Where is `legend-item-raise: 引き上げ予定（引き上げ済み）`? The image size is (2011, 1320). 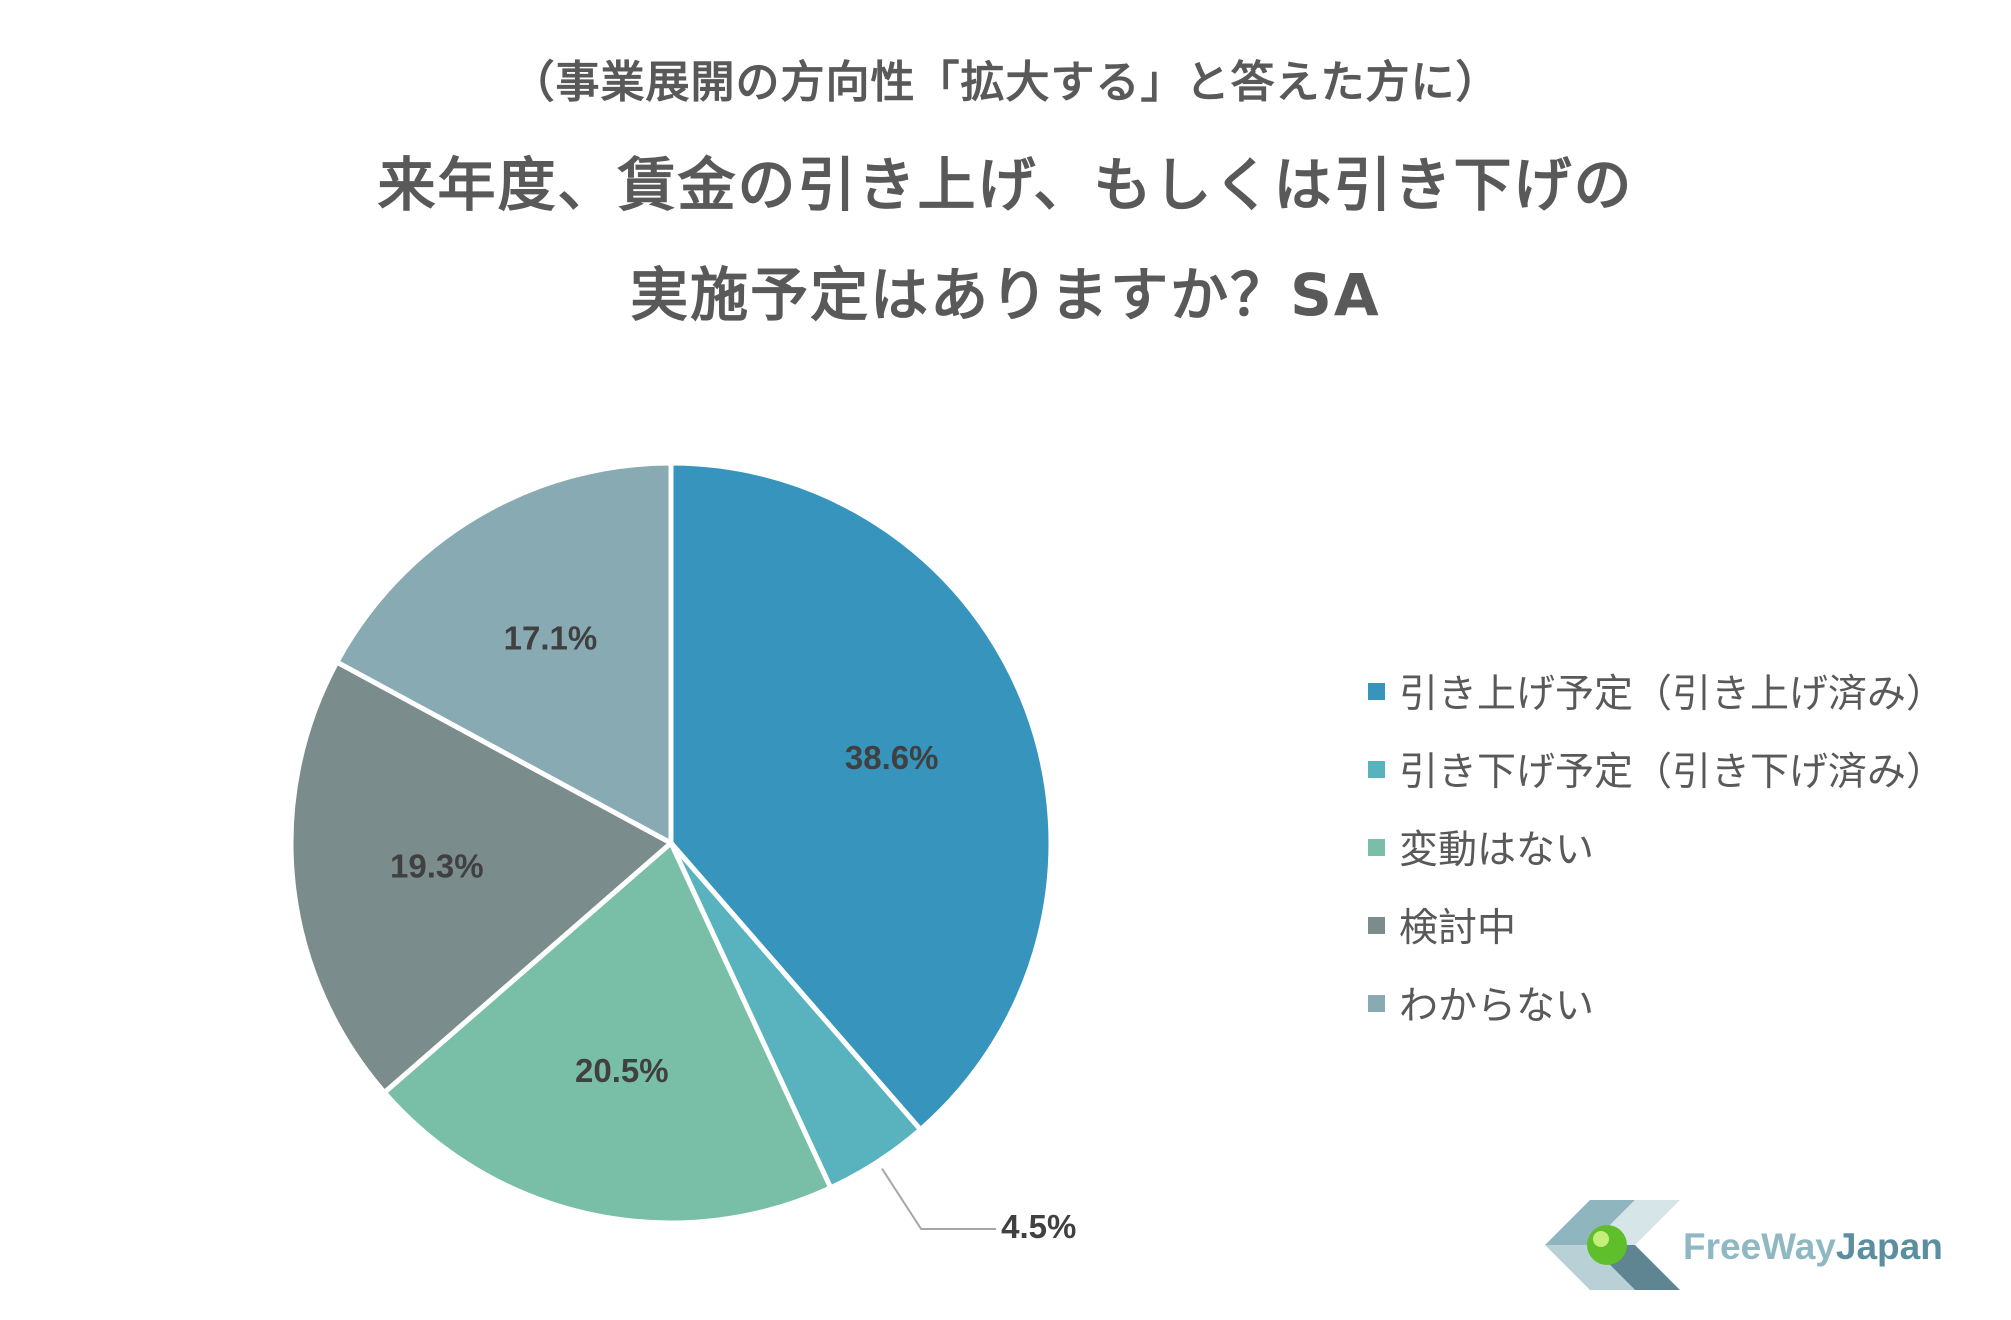
legend-item-raise: 引き上げ予定（引き上げ済み） is located at coordinates (1656, 691).